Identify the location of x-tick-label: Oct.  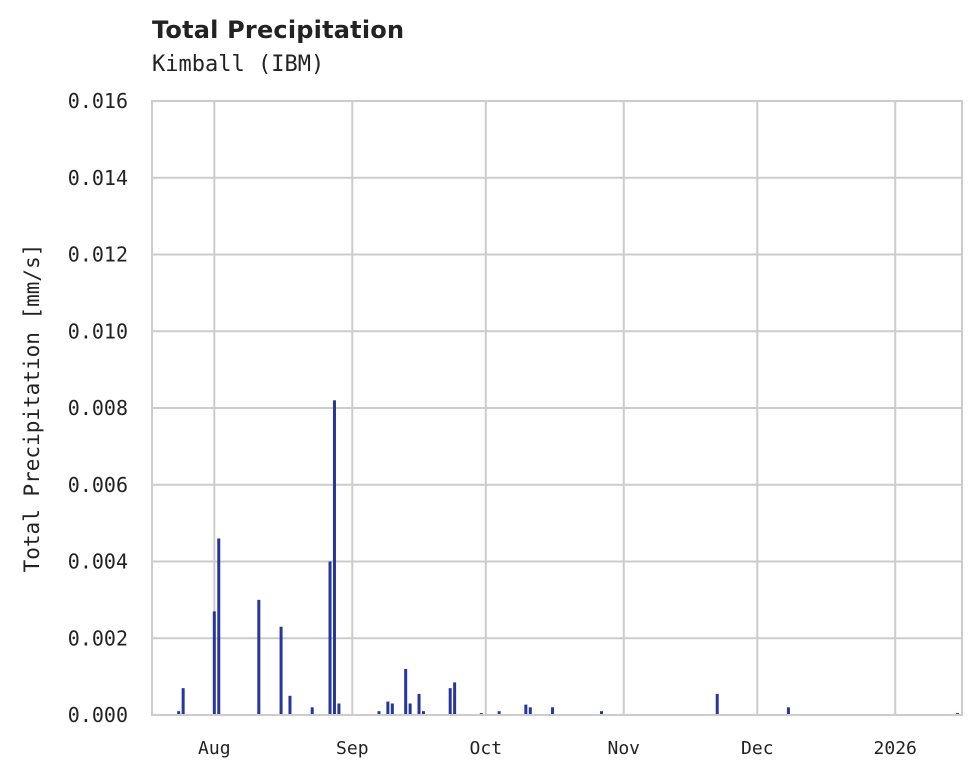
(486, 748).